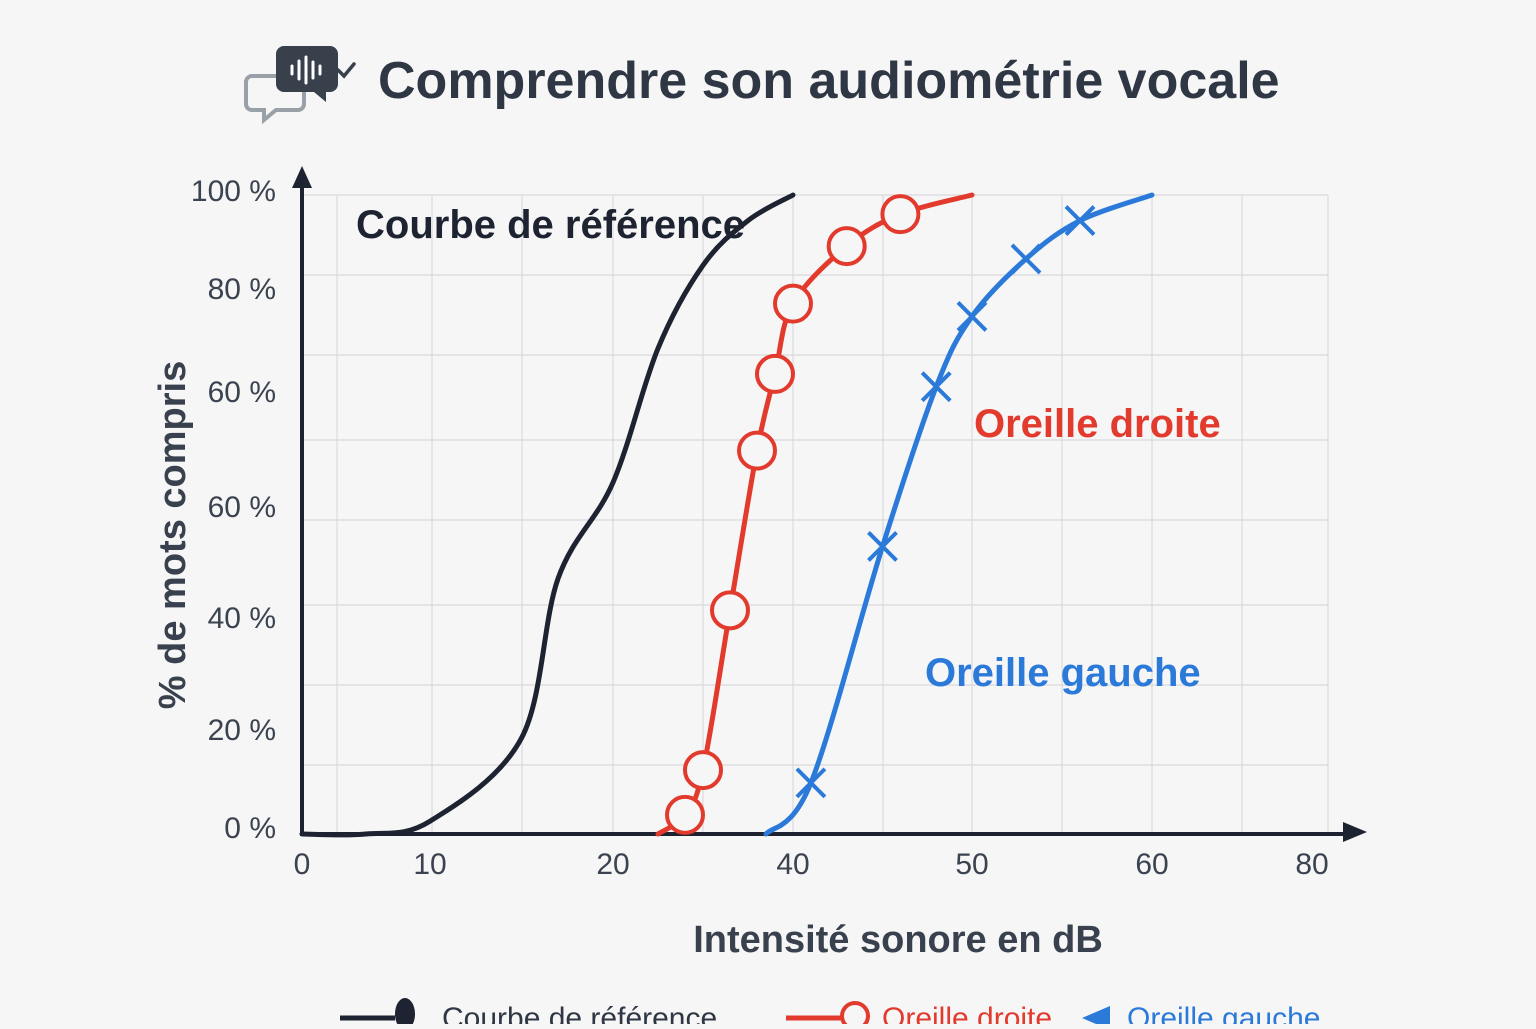 Image resolution: width=1536 pixels, height=1029 pixels. I want to click on x-tick-labels: 0 10 20 40 50 60 80, so click(811, 864).